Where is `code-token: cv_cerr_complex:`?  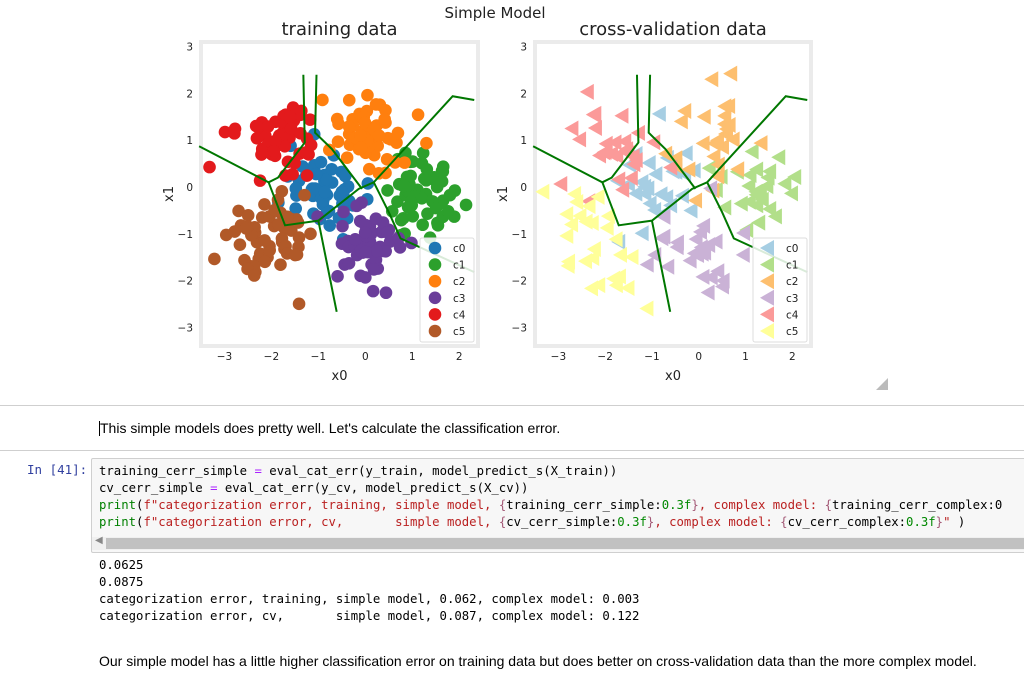 code-token: cv_cerr_complex: is located at coordinates (847, 522).